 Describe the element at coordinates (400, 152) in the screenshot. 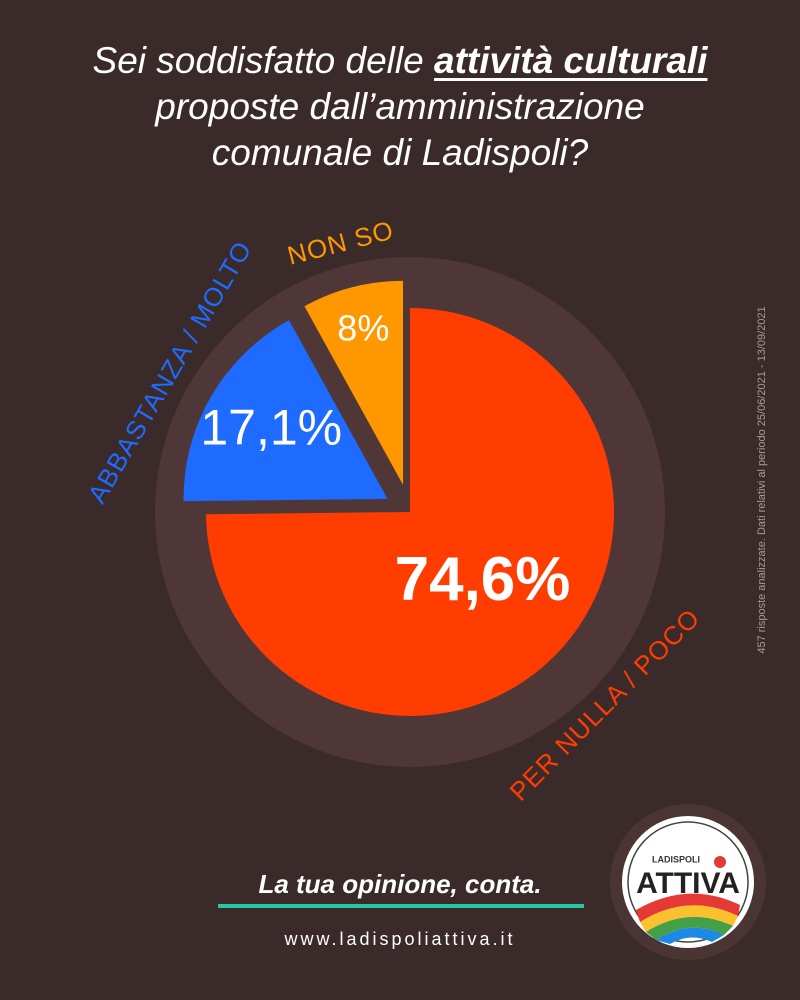

I see `title-text: comunale di Ladispoli?` at that location.